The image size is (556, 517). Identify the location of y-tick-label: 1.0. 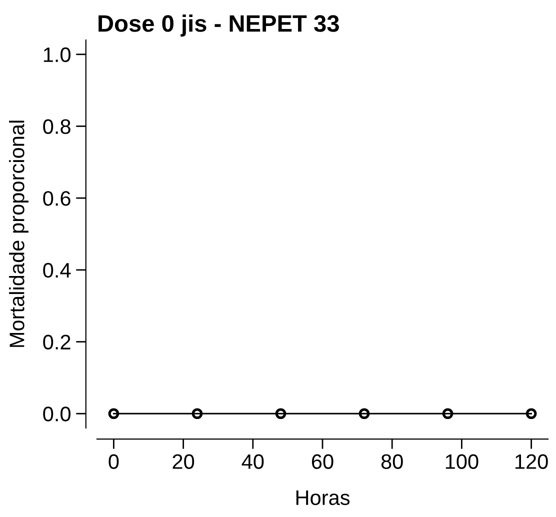
(57, 54).